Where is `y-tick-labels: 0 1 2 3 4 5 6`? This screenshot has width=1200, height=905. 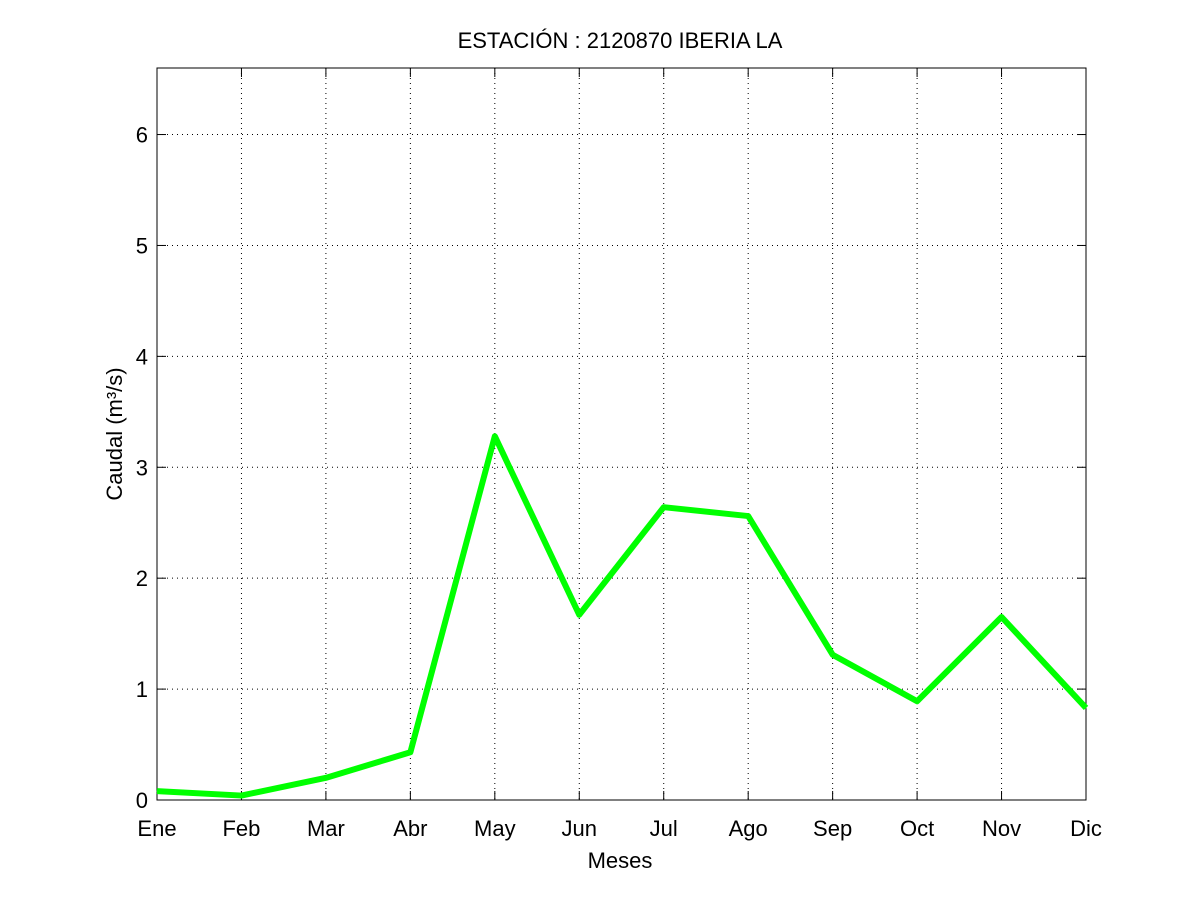 y-tick-labels: 0 1 2 3 4 5 6 is located at coordinates (142, 468).